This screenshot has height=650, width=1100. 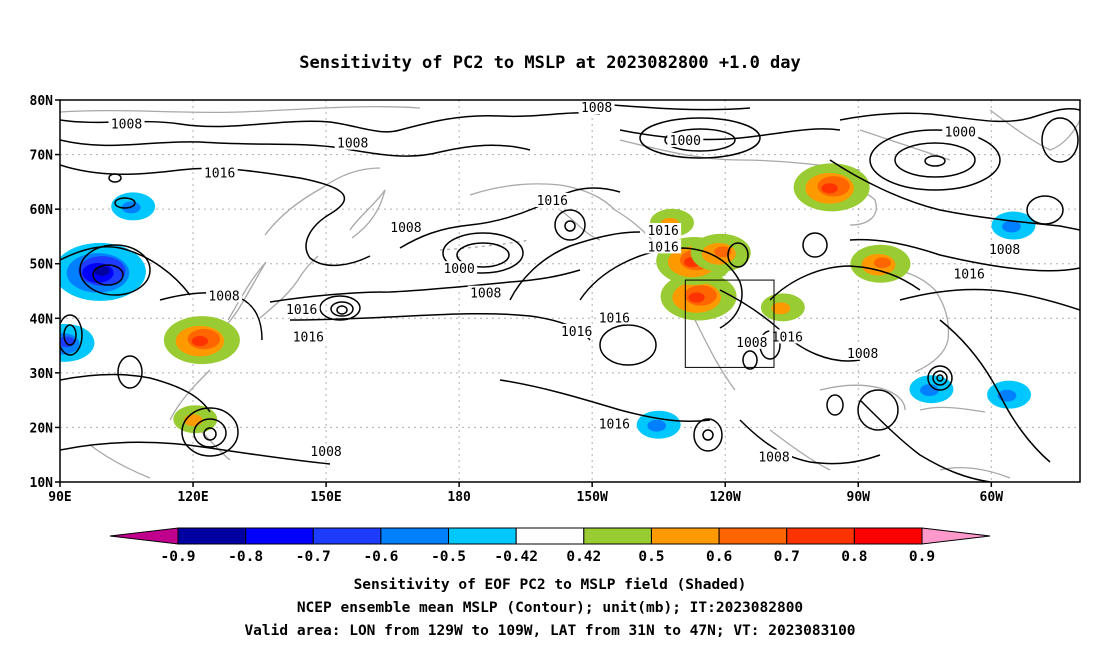 I want to click on colorbar-label: 0.8, so click(x=854, y=557).